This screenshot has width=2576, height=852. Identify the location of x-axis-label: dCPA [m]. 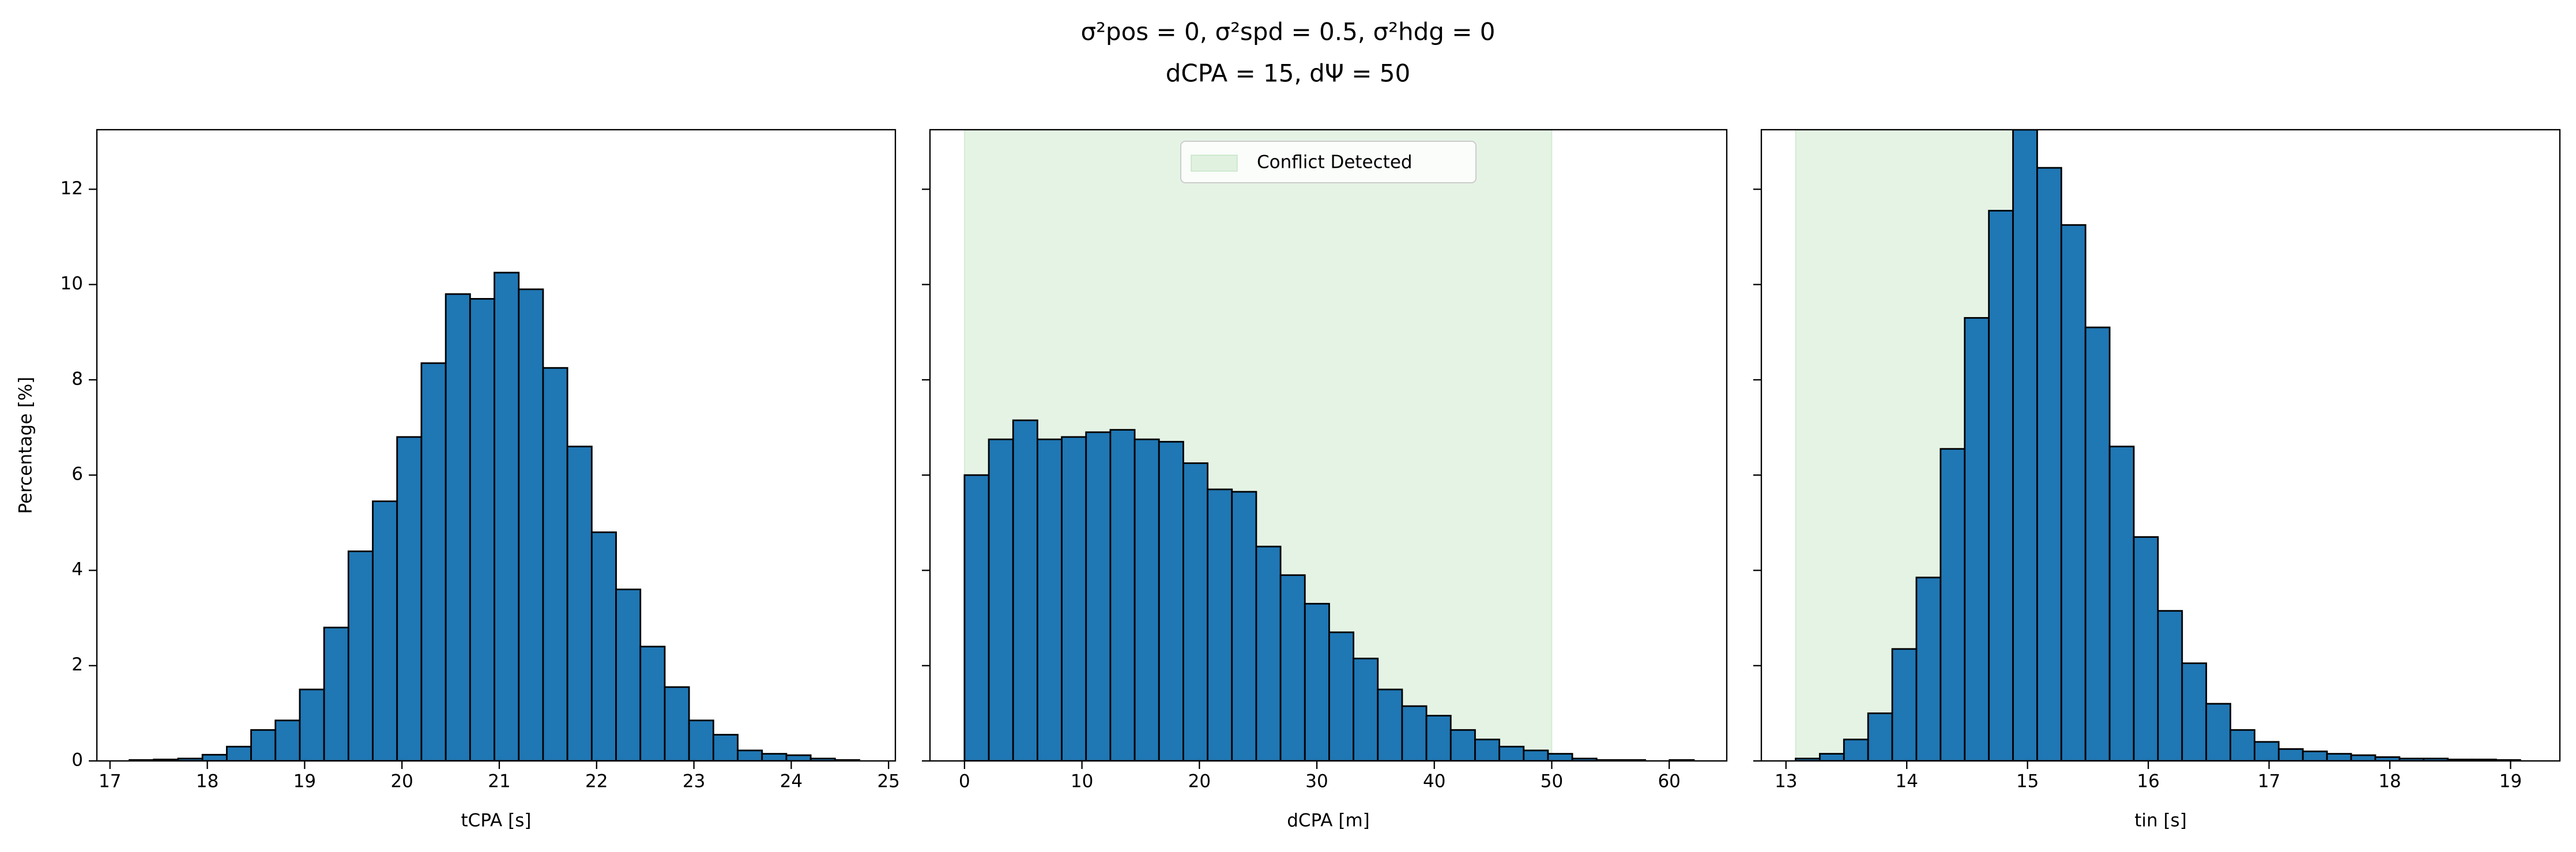
(1328, 821).